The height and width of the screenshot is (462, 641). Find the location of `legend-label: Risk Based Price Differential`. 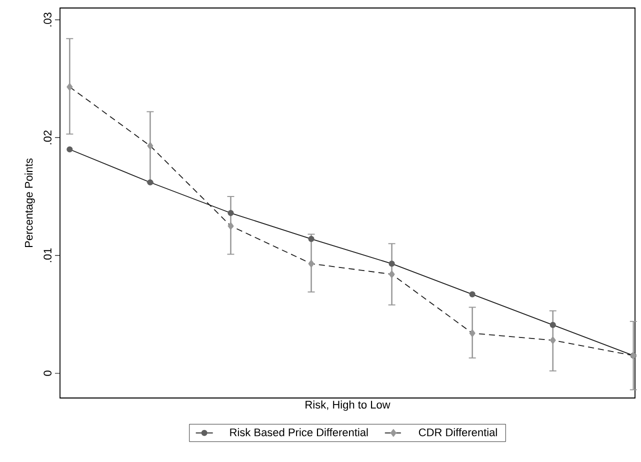

legend-label: Risk Based Price Differential is located at coordinates (299, 432).